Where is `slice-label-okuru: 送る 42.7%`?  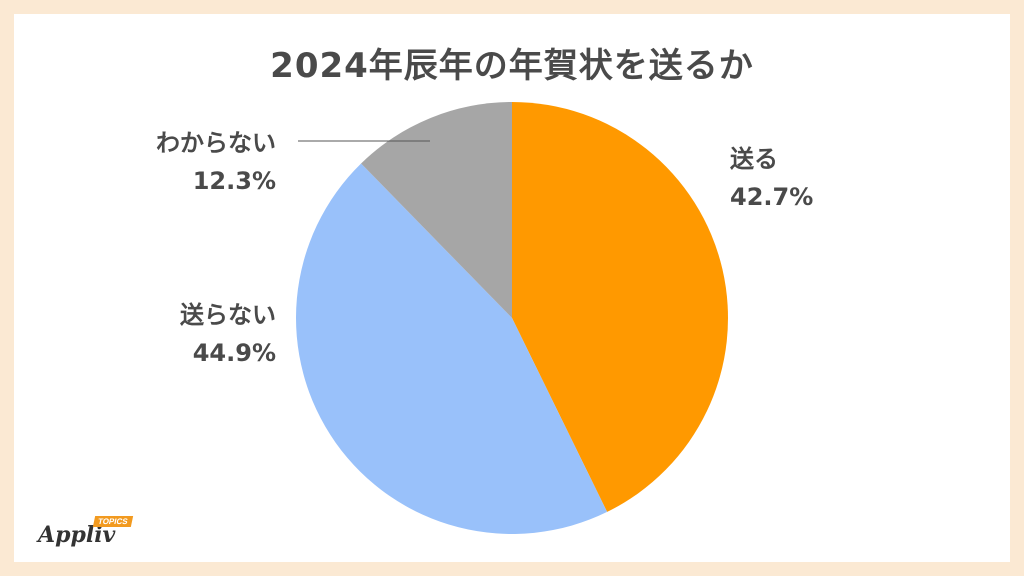 slice-label-okuru: 送る 42.7% is located at coordinates (771, 178).